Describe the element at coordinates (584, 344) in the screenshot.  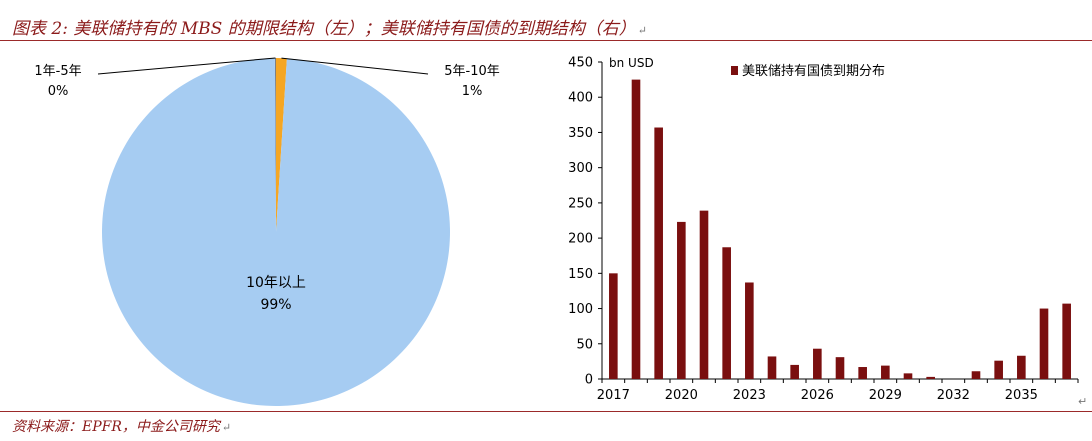
I see `y-tick-label: 50` at that location.